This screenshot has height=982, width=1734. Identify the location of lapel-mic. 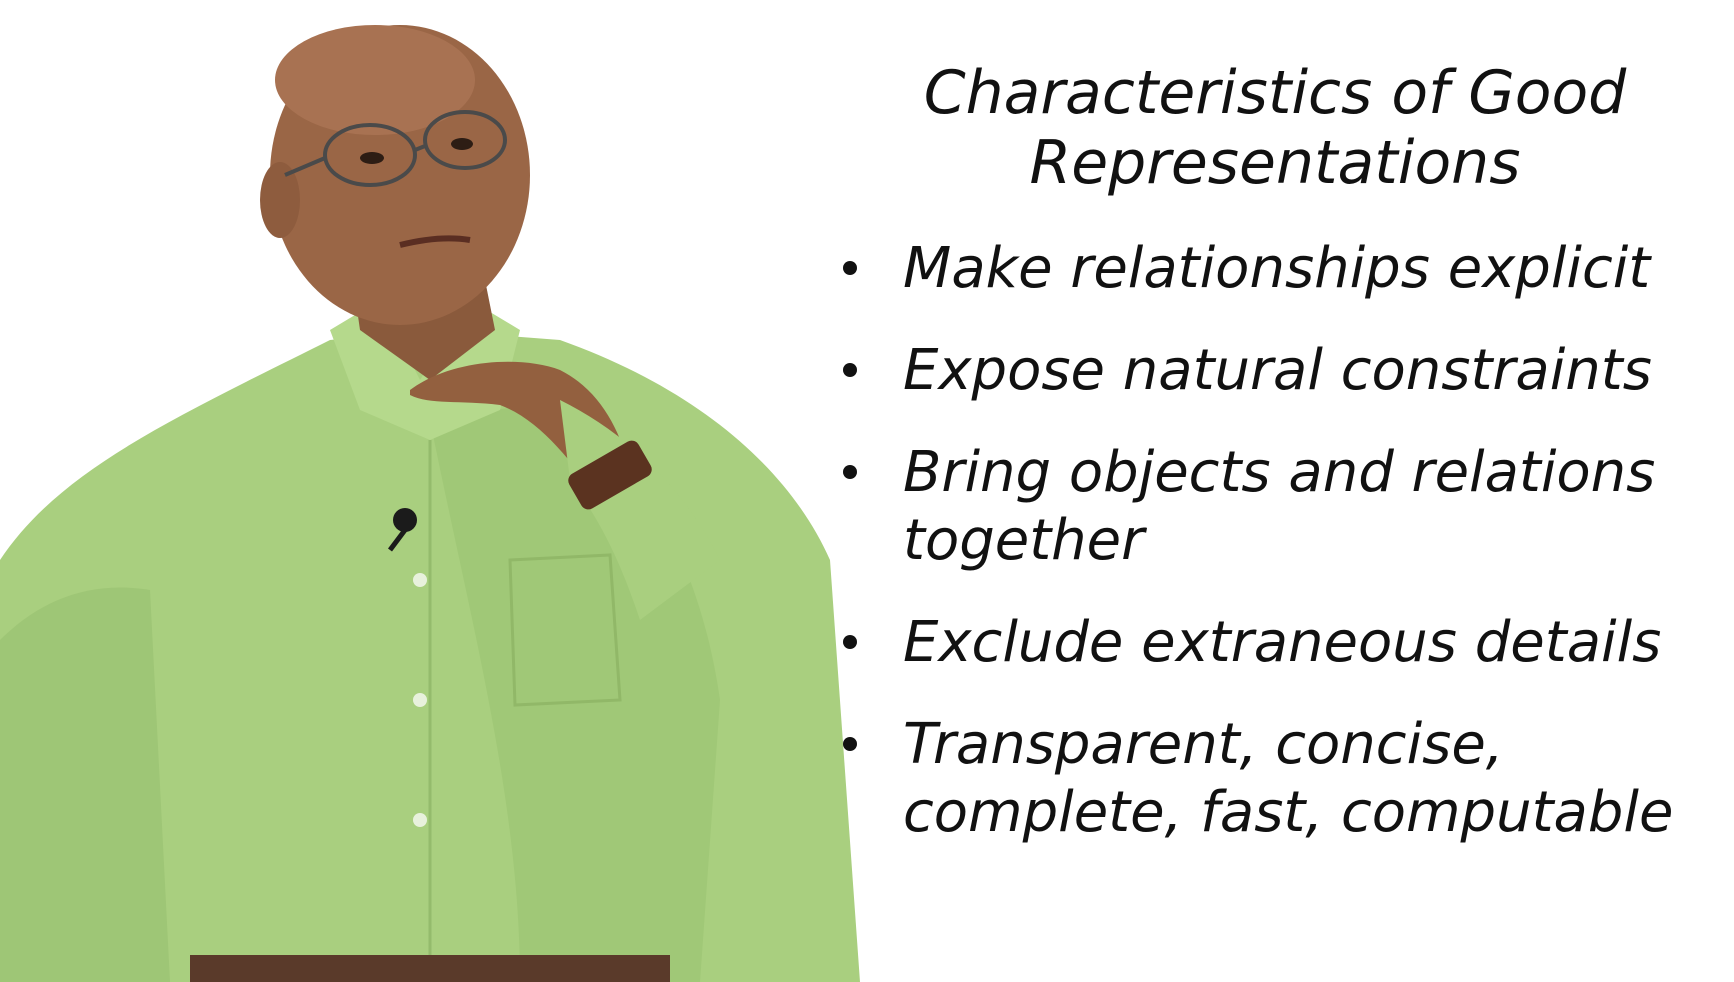
(405, 520).